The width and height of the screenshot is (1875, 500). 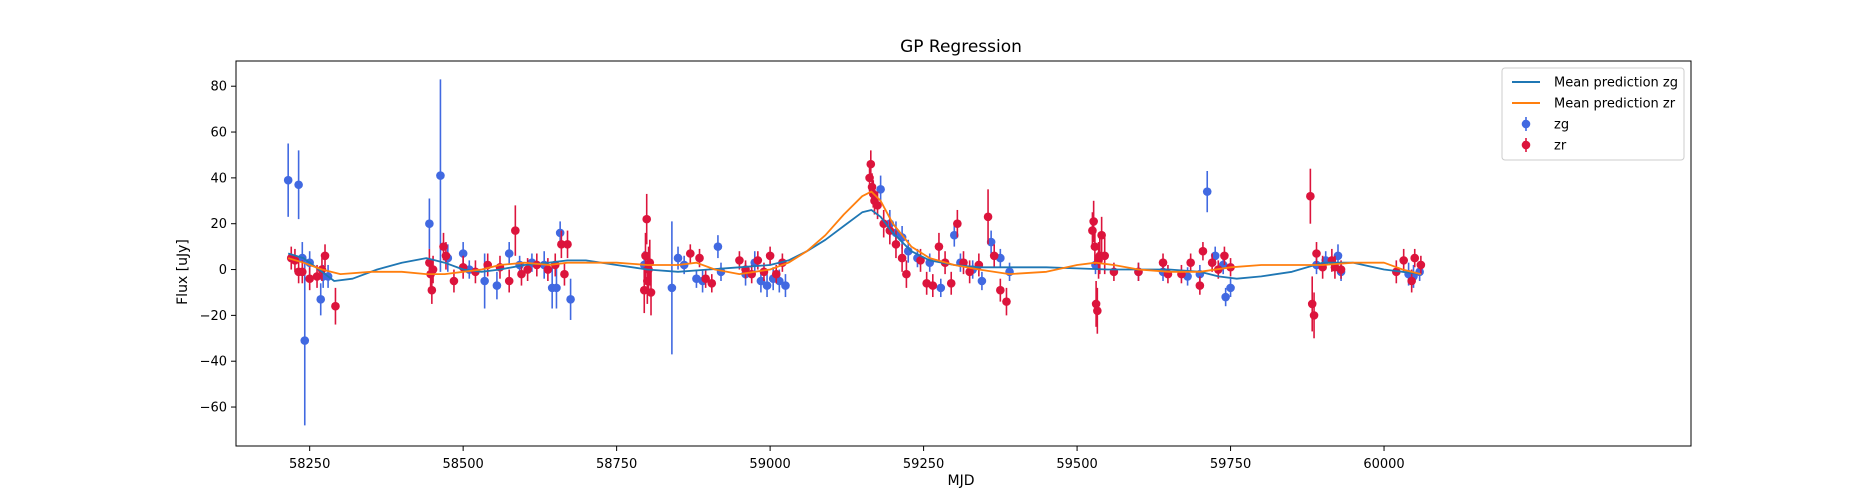 I want to click on y-axis-label: Flux [uJy], so click(x=183, y=272).